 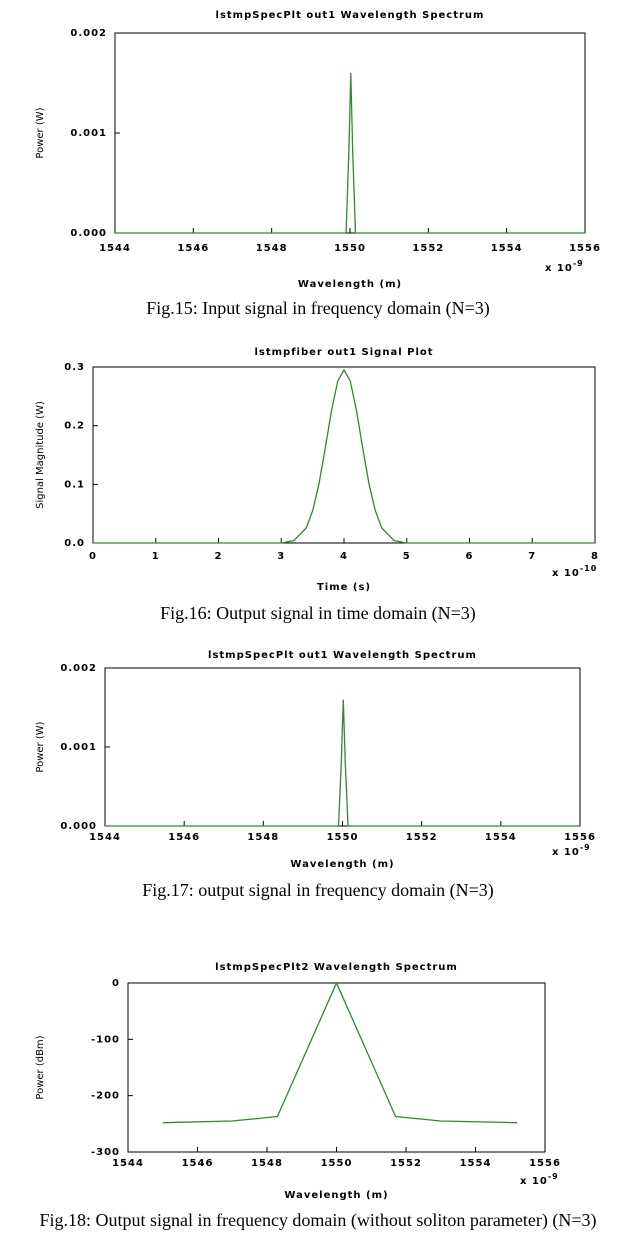 I want to click on y-tick-label: 0.0, so click(x=74, y=543).